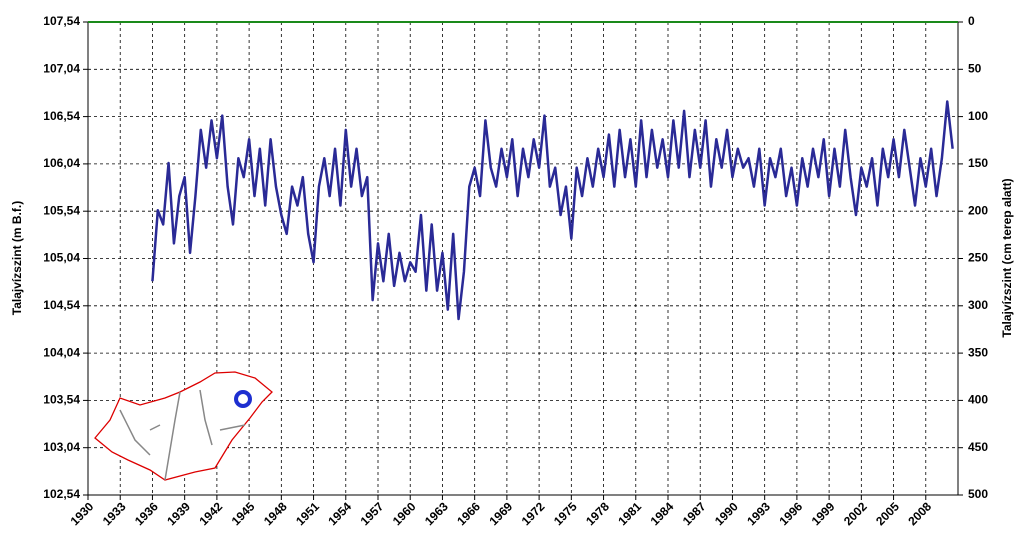 The image size is (1024, 547). What do you see at coordinates (61, 163) in the screenshot?
I see `y-tick-label: 106,04` at bounding box center [61, 163].